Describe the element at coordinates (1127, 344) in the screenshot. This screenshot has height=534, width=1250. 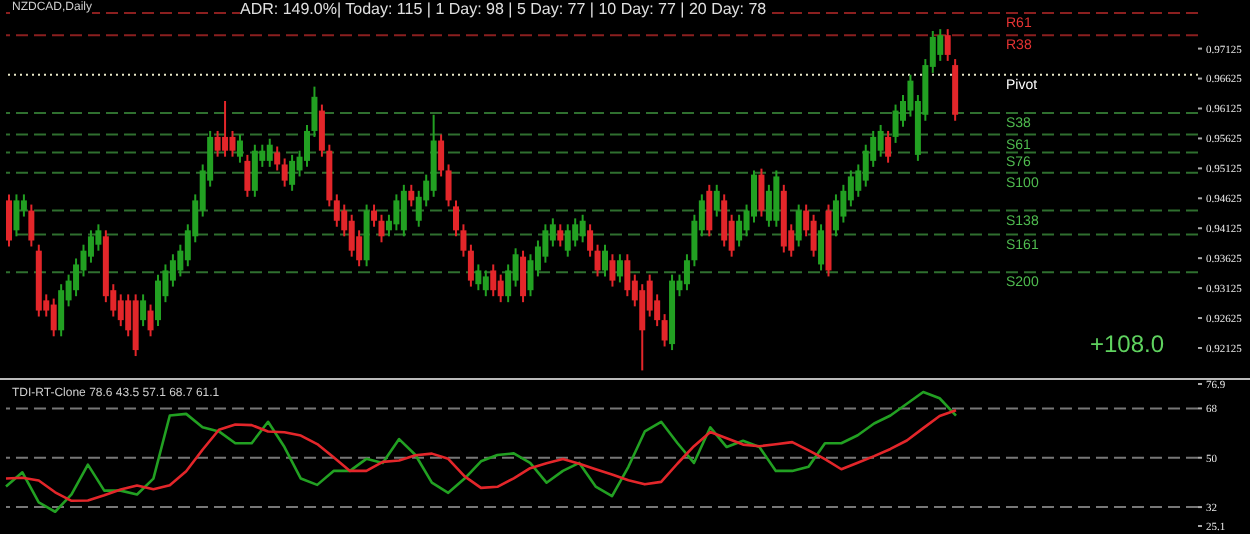
I see `annotation: +108.0` at that location.